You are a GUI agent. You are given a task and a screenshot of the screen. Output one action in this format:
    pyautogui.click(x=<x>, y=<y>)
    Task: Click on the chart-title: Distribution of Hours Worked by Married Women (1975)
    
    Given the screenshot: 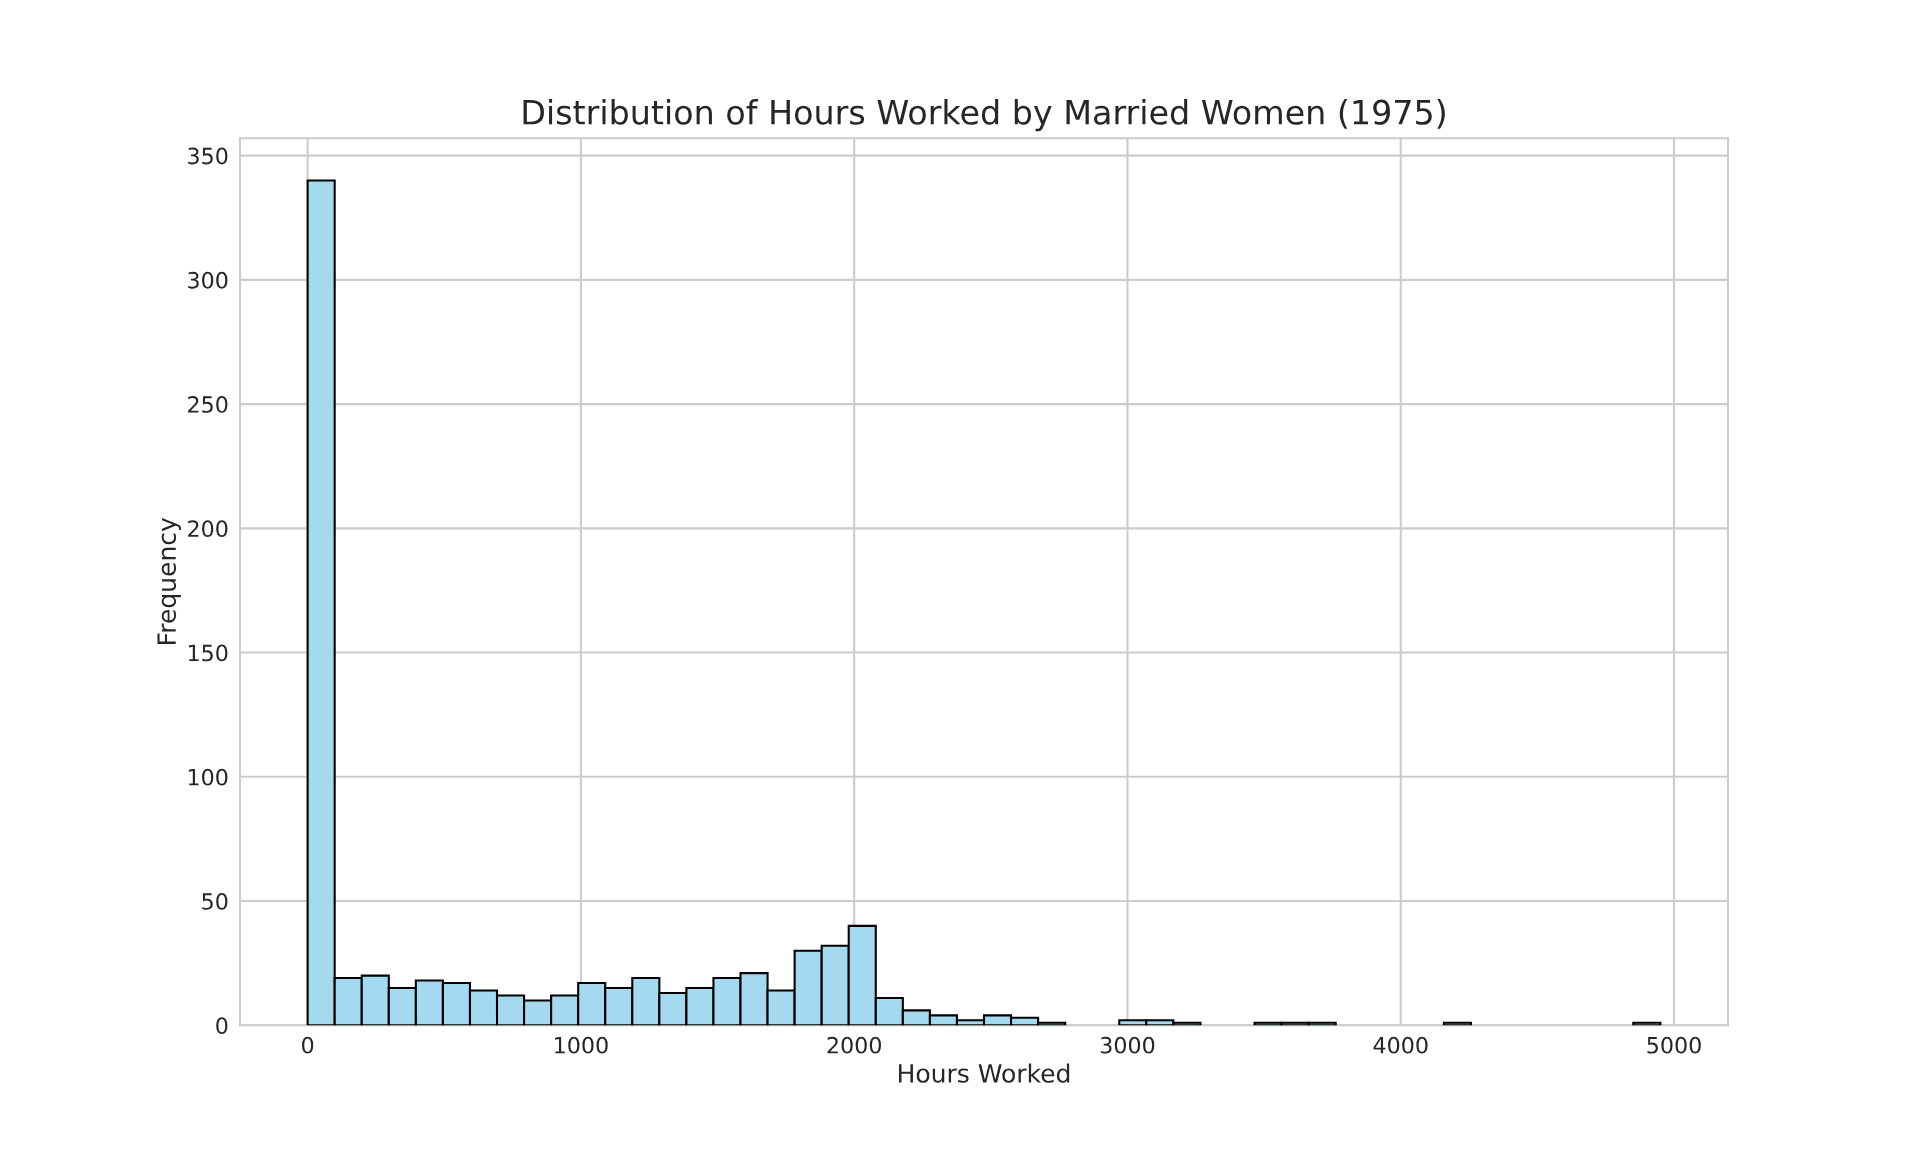 What is the action you would take?
    pyautogui.click(x=984, y=115)
    